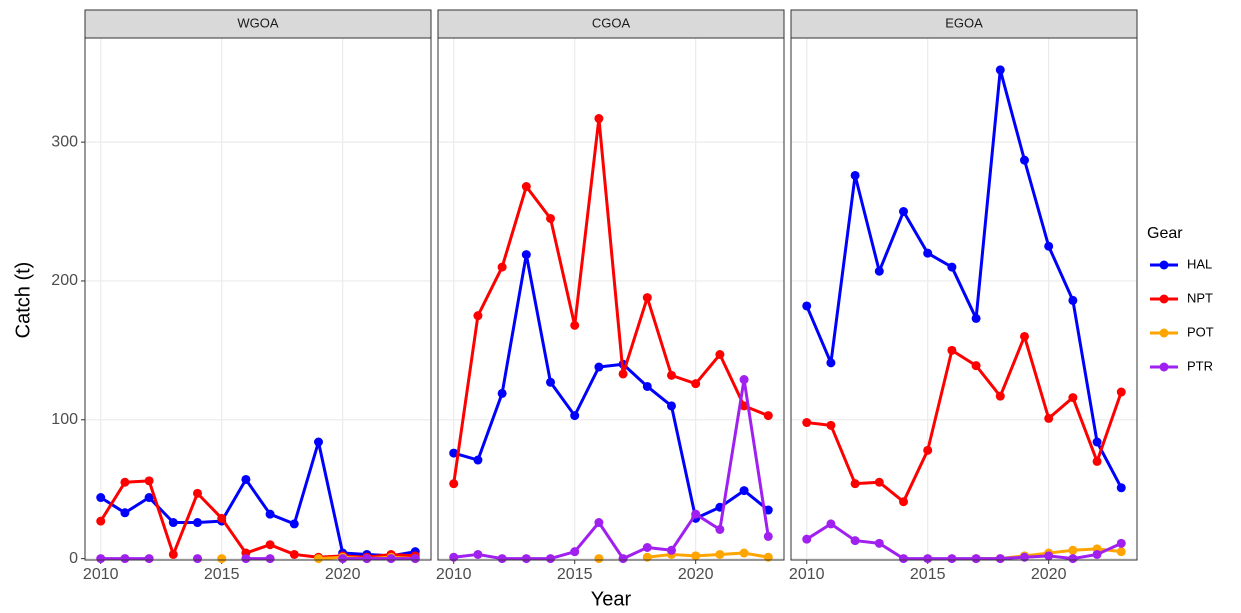  Describe the element at coordinates (64, 280) in the screenshot. I see `y-tick-label: 200` at that location.